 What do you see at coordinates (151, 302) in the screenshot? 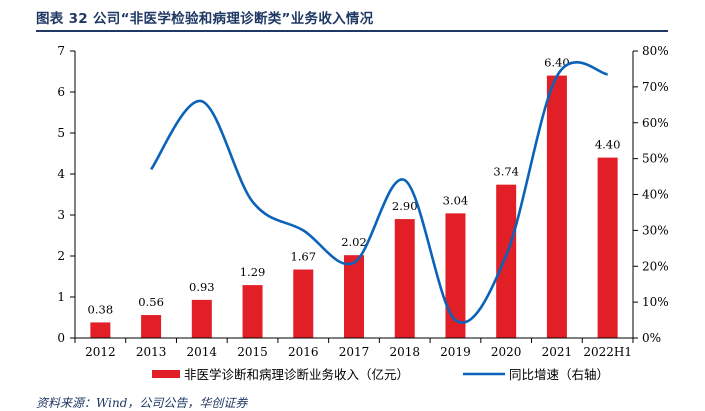
I see `bar-value-label: 0.56` at bounding box center [151, 302].